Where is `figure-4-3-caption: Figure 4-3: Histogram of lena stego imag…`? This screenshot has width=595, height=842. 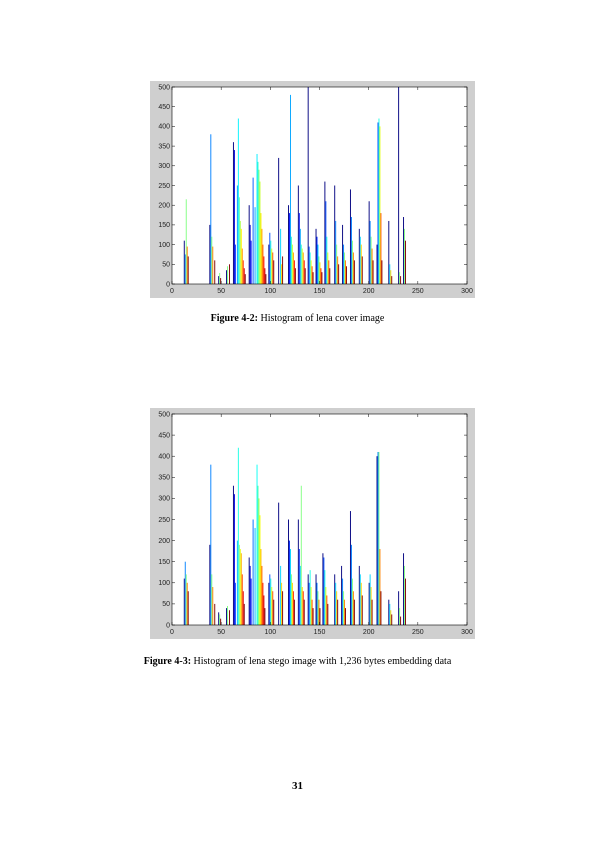 figure-4-3-caption: Figure 4-3: Histogram of lena stego imag… is located at coordinates (297, 661).